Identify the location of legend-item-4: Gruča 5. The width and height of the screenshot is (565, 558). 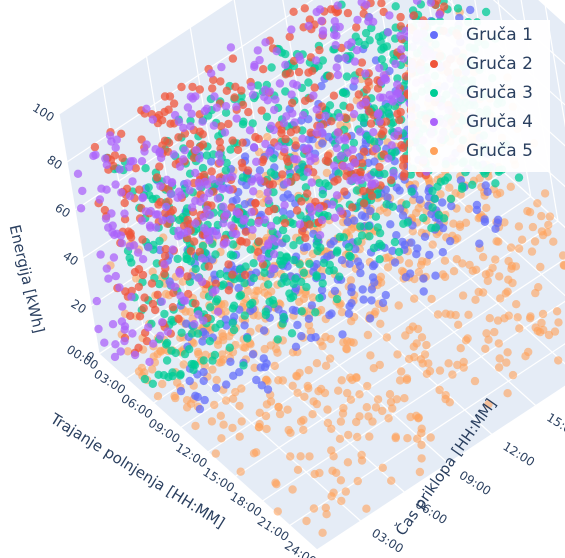
(479, 150).